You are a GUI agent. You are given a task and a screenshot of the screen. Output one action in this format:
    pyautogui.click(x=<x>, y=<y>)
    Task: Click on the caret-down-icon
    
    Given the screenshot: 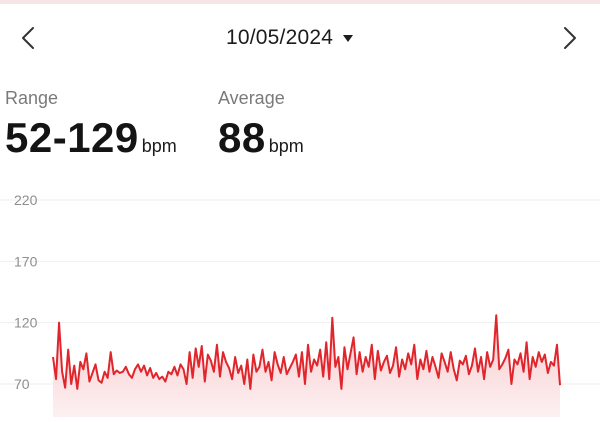 What is the action you would take?
    pyautogui.click(x=348, y=38)
    